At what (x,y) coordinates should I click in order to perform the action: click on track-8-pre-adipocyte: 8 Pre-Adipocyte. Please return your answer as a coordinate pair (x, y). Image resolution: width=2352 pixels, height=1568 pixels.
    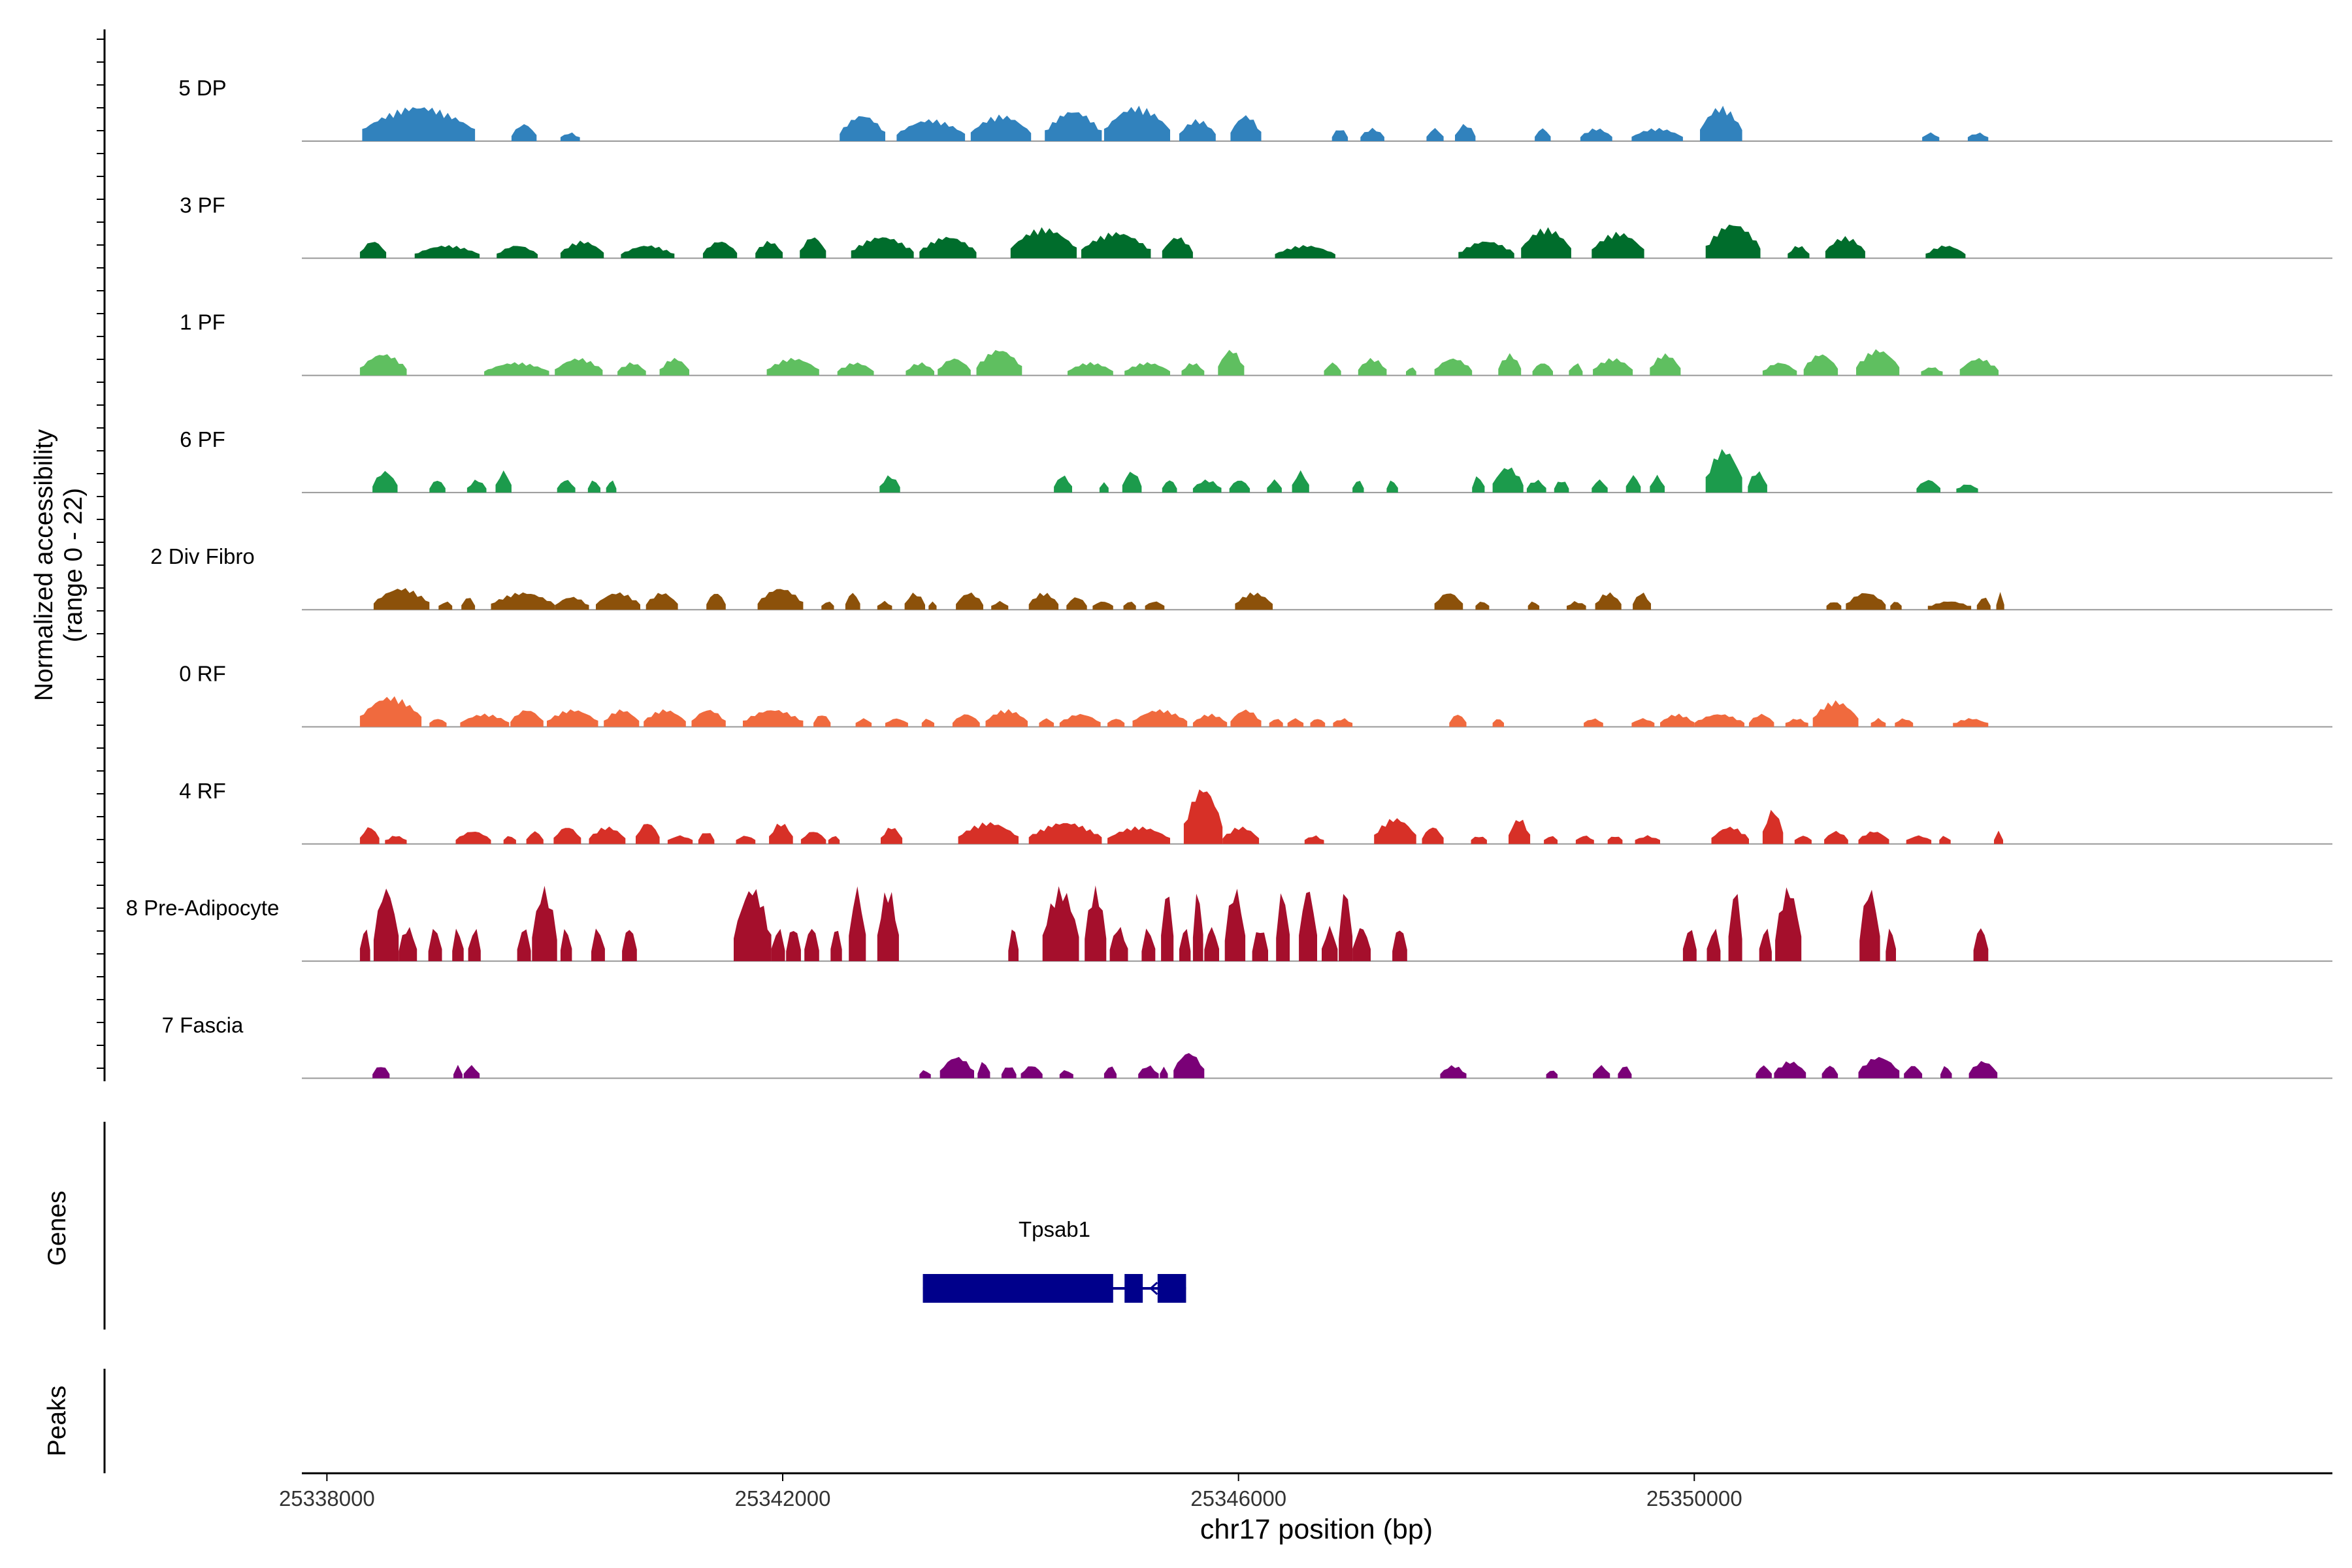
    Looking at the image, I should click on (1229, 923).